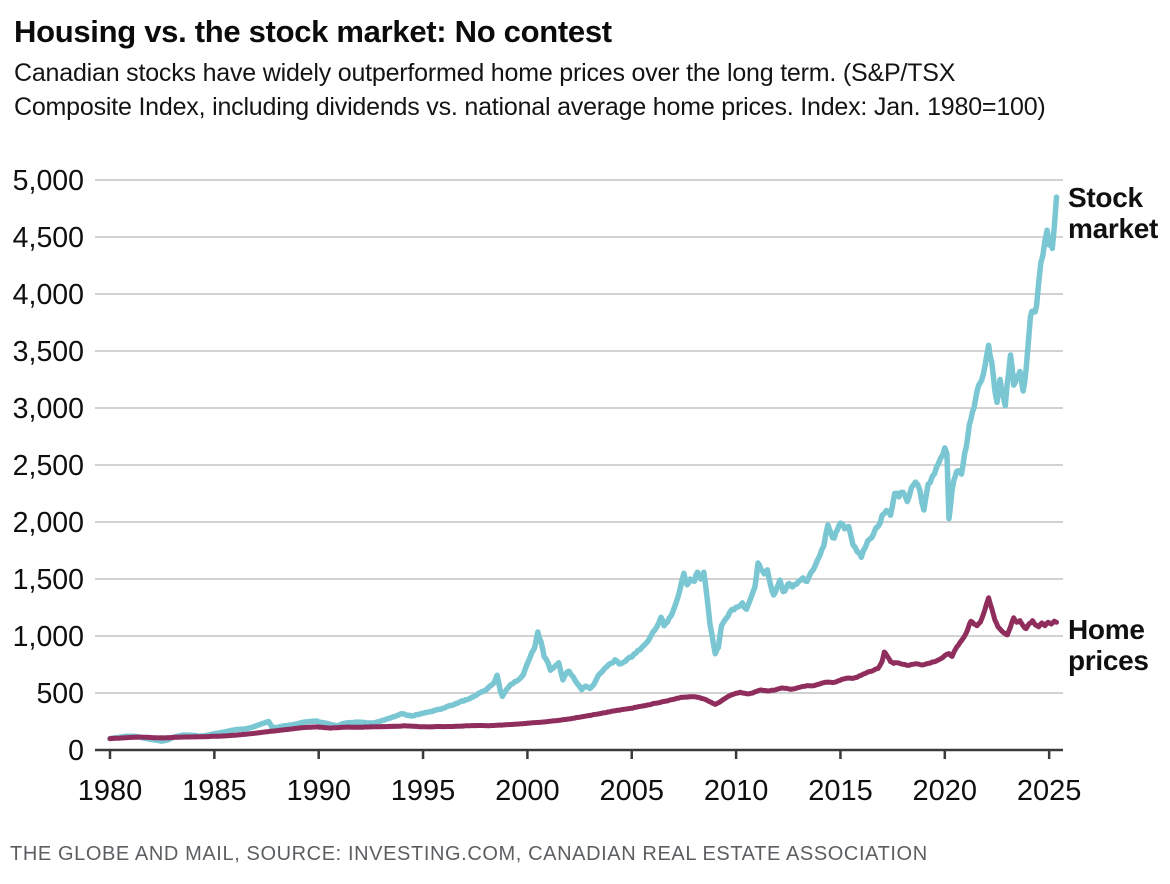 This screenshot has width=1170, height=884. What do you see at coordinates (76, 751) in the screenshot?
I see `y-tick-label: 0` at bounding box center [76, 751].